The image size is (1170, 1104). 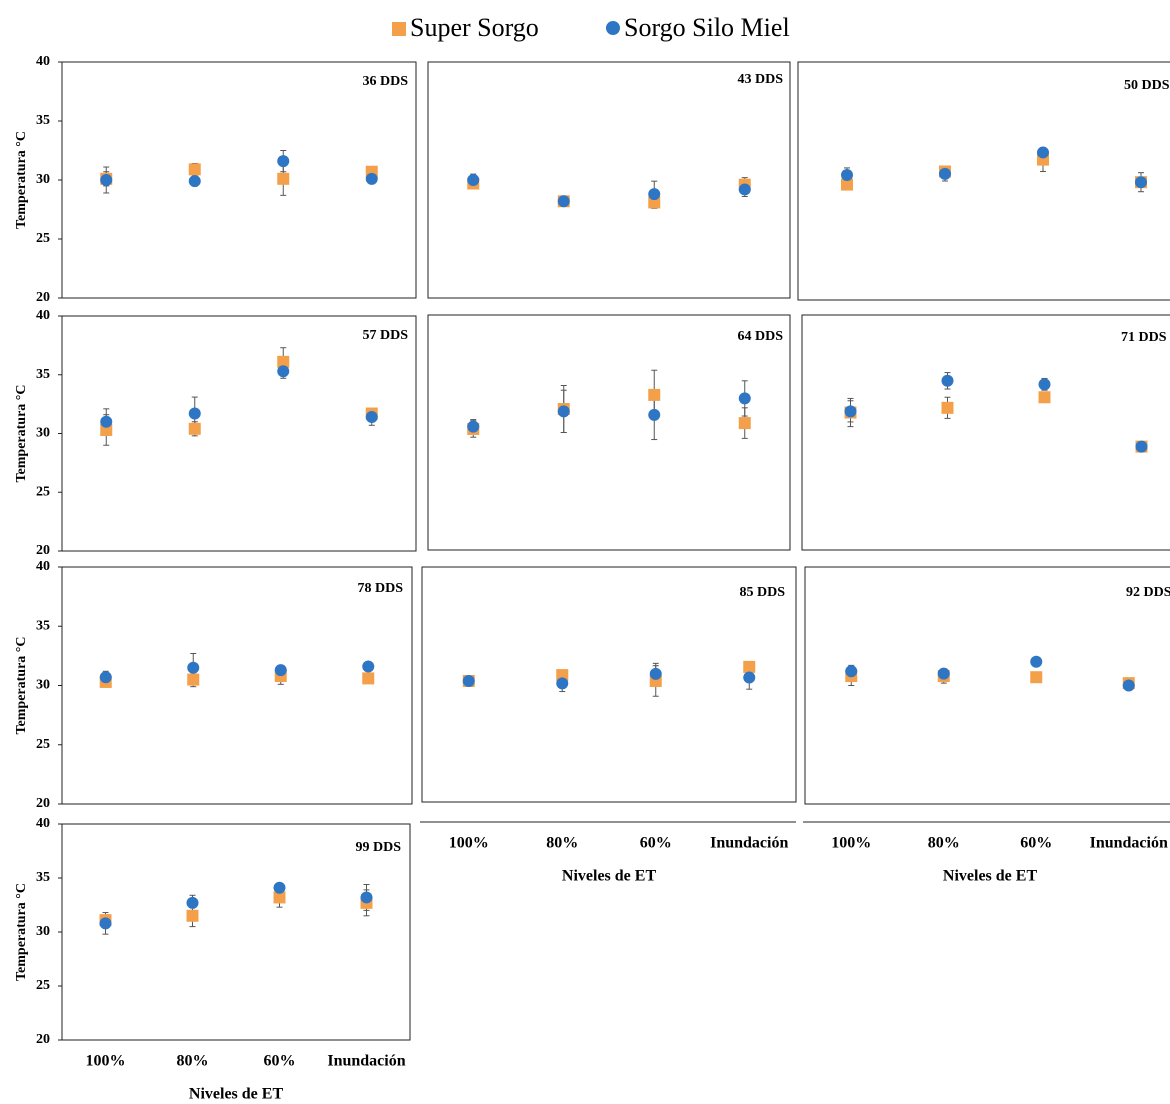 What do you see at coordinates (760, 336) in the screenshot?
I see `panel-title: 64 DDS` at bounding box center [760, 336].